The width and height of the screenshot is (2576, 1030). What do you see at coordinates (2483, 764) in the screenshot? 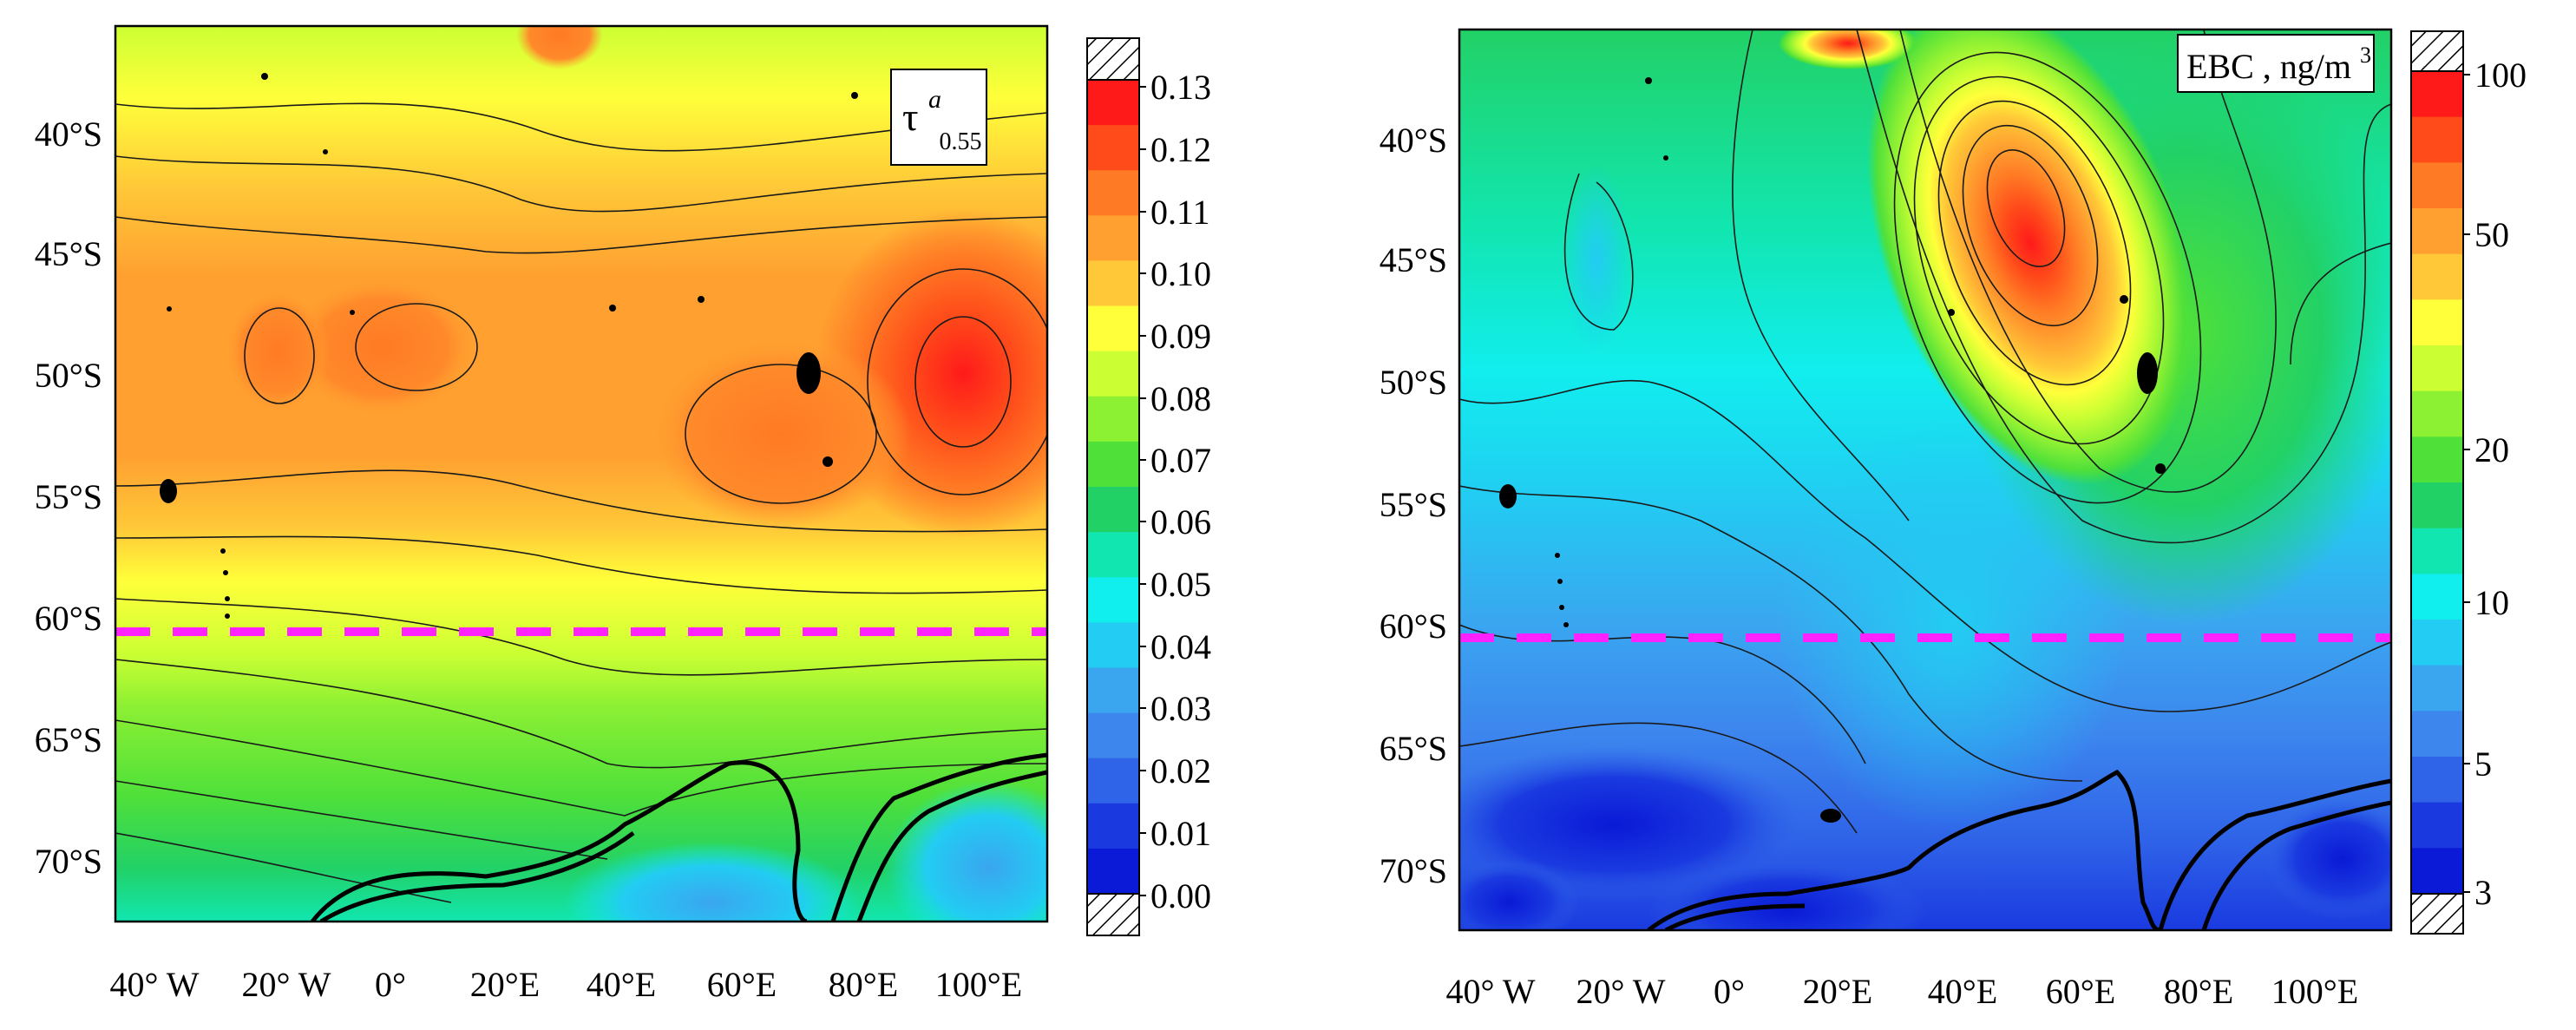
I see `right-colorbar-tick-label: 5` at bounding box center [2483, 764].